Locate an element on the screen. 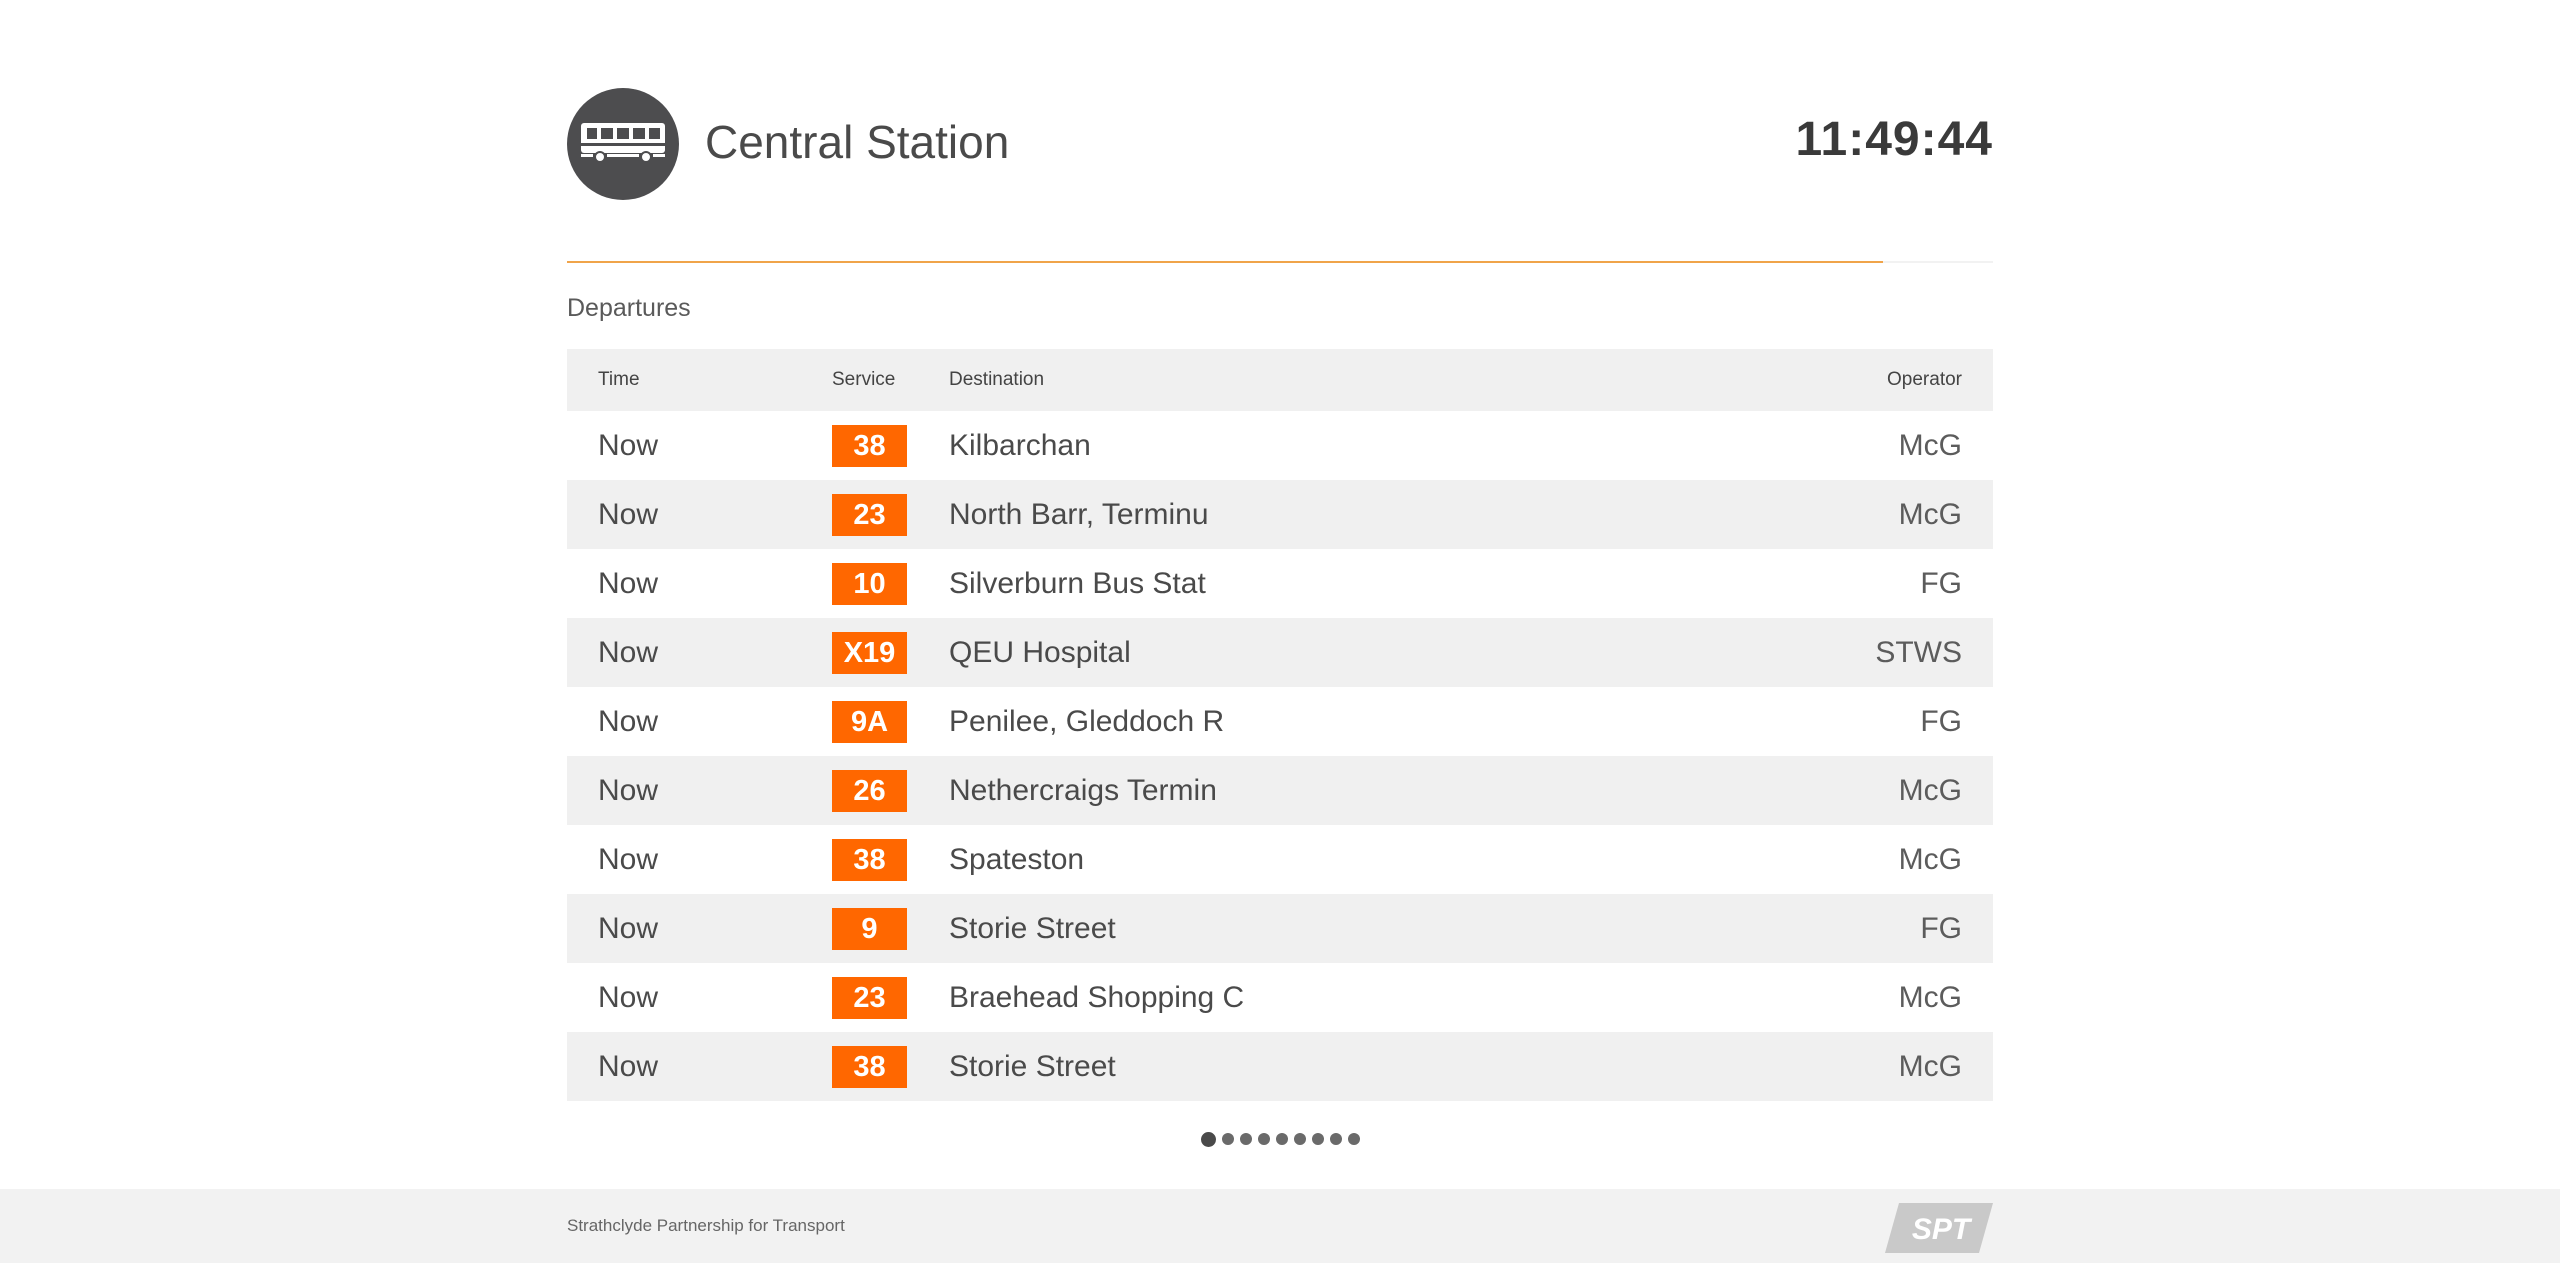 This screenshot has height=1263, width=2560. destination: Kilbarchan is located at coordinates (1020, 445).